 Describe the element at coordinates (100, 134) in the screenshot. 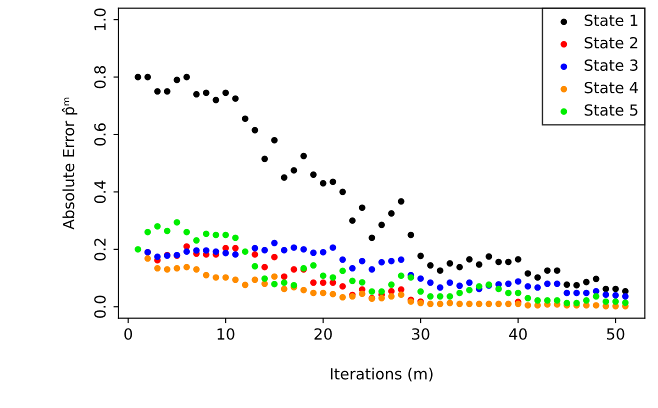

I see `y-tick-label: 0.6` at that location.